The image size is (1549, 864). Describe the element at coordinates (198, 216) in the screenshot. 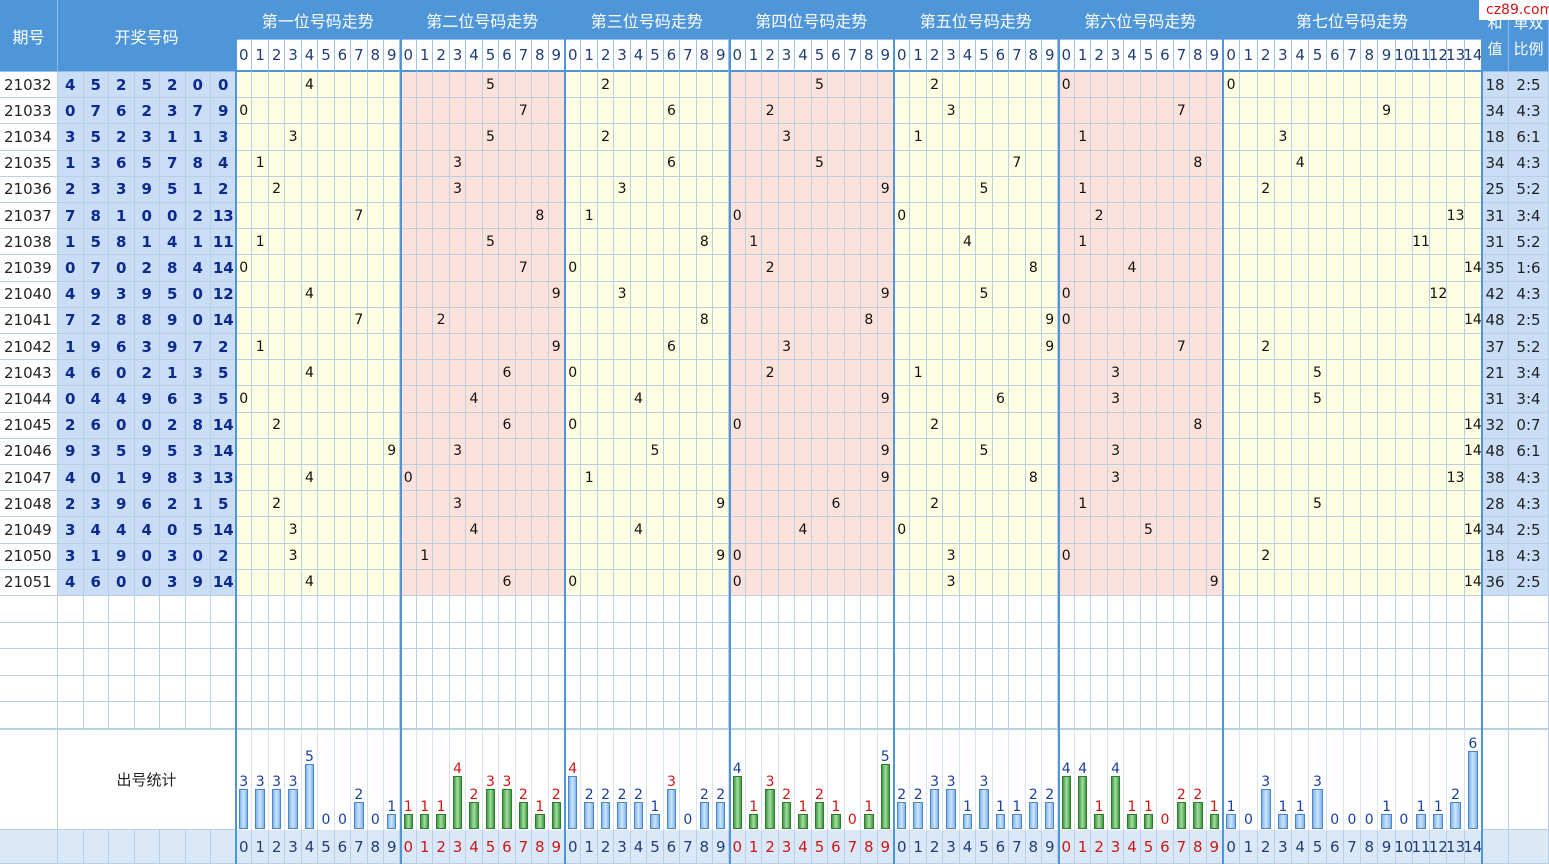

I see `draw-number: 2` at that location.